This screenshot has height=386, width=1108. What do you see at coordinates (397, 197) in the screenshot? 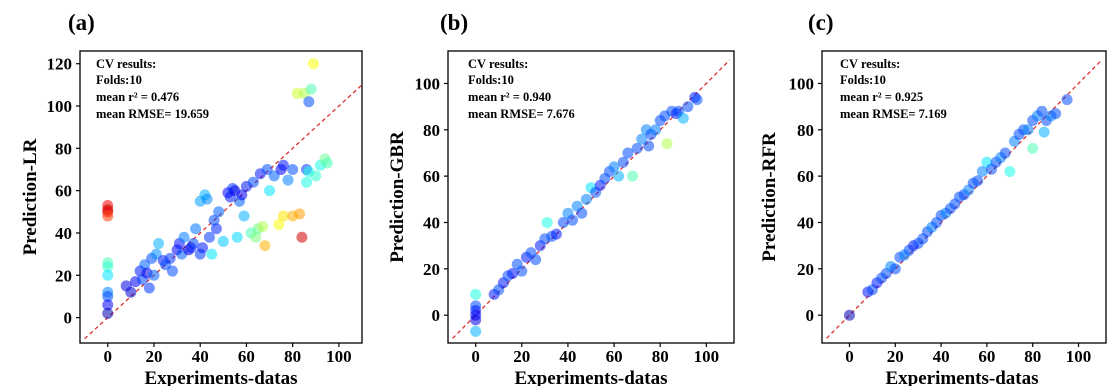
I see `y-axis-label-b: Prediction-GBR` at bounding box center [397, 197].